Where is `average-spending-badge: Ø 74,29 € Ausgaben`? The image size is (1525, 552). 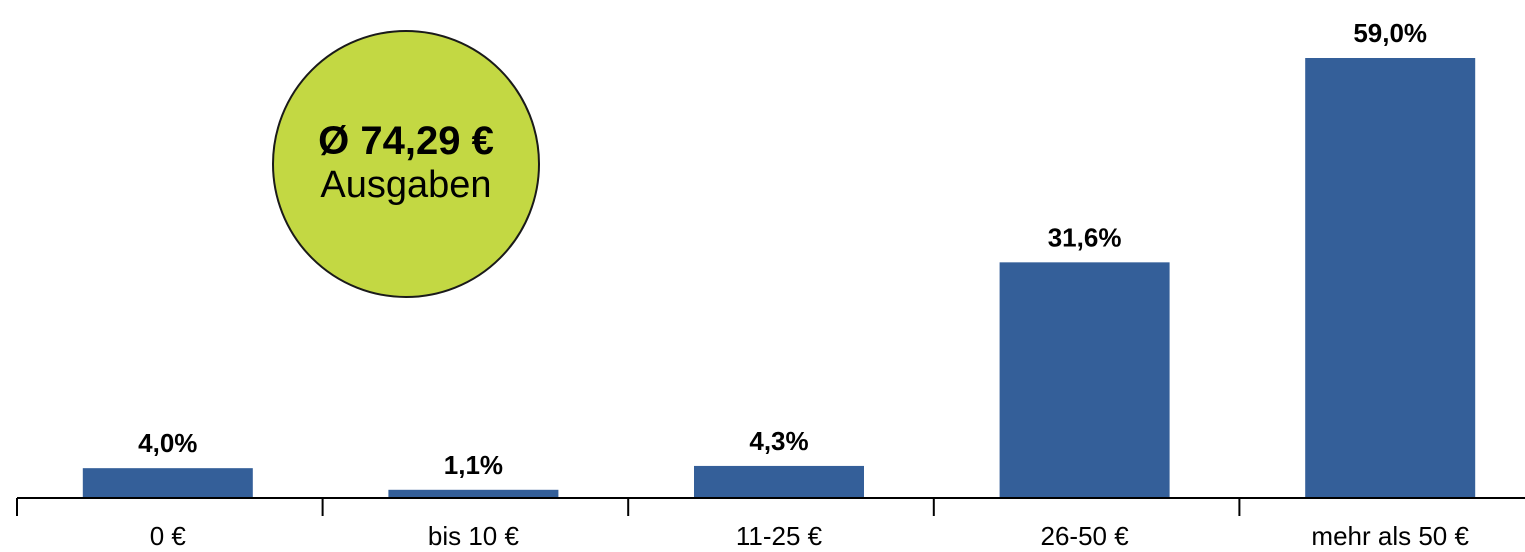 average-spending-badge: Ø 74,29 € Ausgaben is located at coordinates (406, 164).